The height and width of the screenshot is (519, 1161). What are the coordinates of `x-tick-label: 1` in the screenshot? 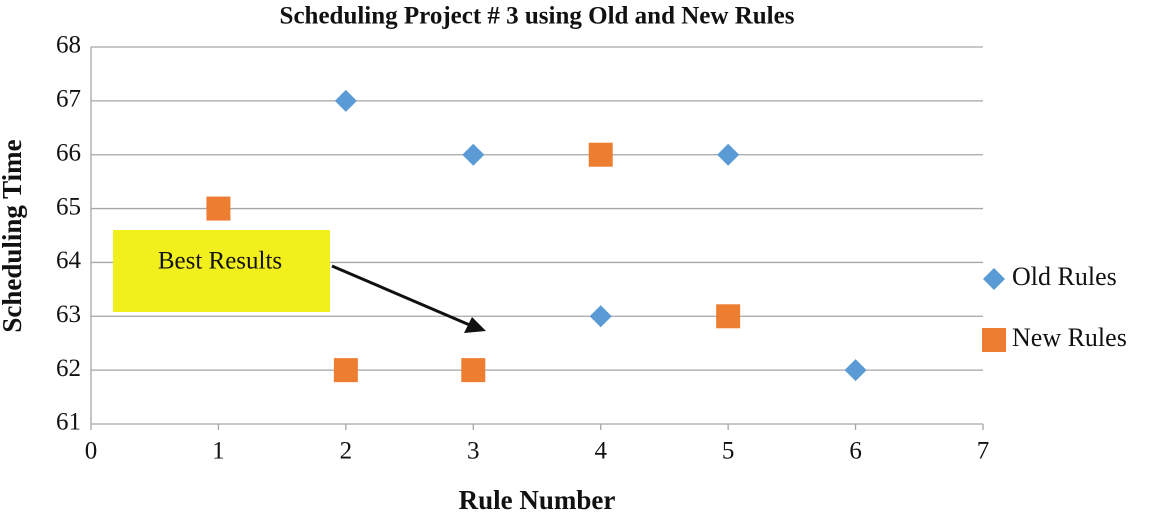 It's located at (218, 451).